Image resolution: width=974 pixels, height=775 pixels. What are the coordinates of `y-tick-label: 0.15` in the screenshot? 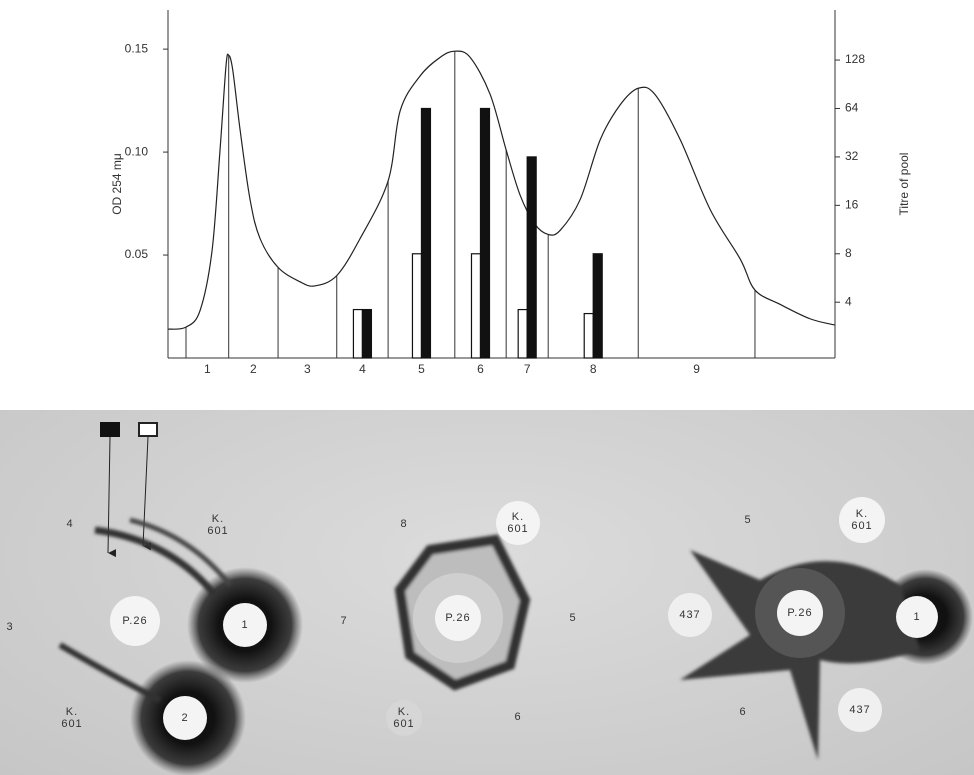 It's located at (137, 48).